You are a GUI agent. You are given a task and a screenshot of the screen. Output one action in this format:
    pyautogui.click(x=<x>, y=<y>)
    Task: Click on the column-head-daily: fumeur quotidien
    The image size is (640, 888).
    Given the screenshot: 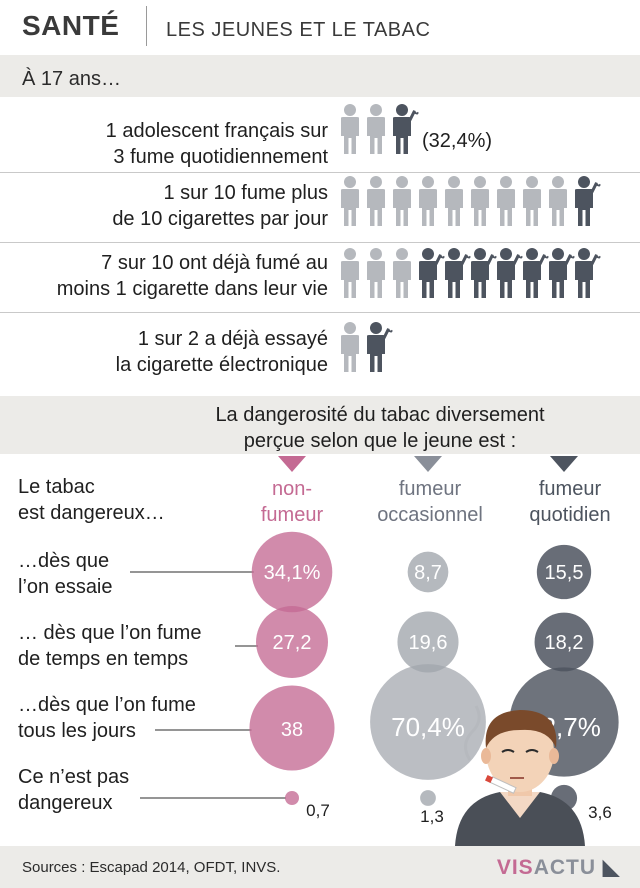 What is the action you would take?
    pyautogui.click(x=570, y=502)
    